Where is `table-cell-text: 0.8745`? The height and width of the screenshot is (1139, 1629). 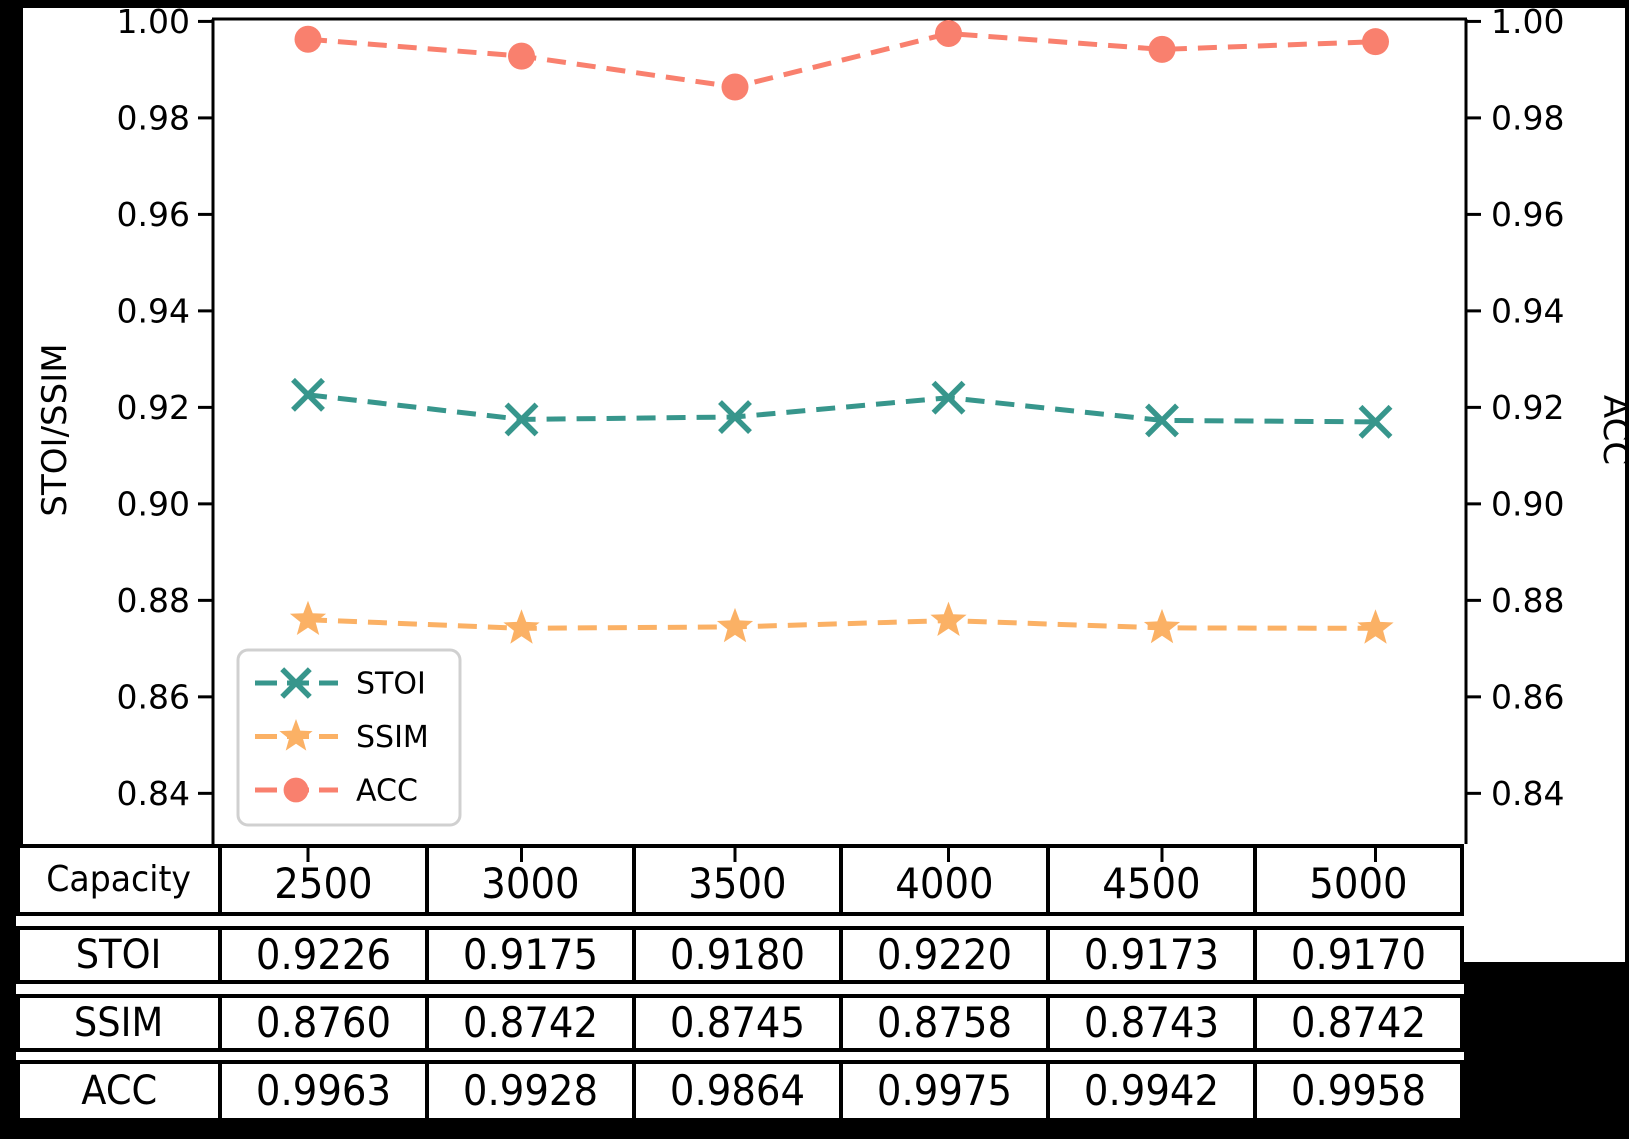 table-cell-text: 0.8745 is located at coordinates (737, 1022).